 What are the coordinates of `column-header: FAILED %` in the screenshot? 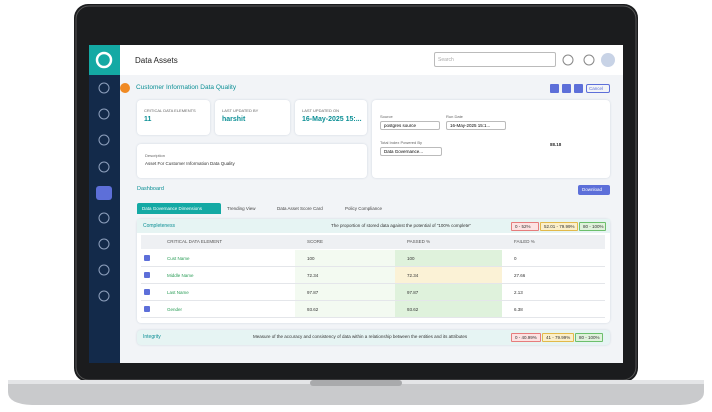 It's located at (524, 241).